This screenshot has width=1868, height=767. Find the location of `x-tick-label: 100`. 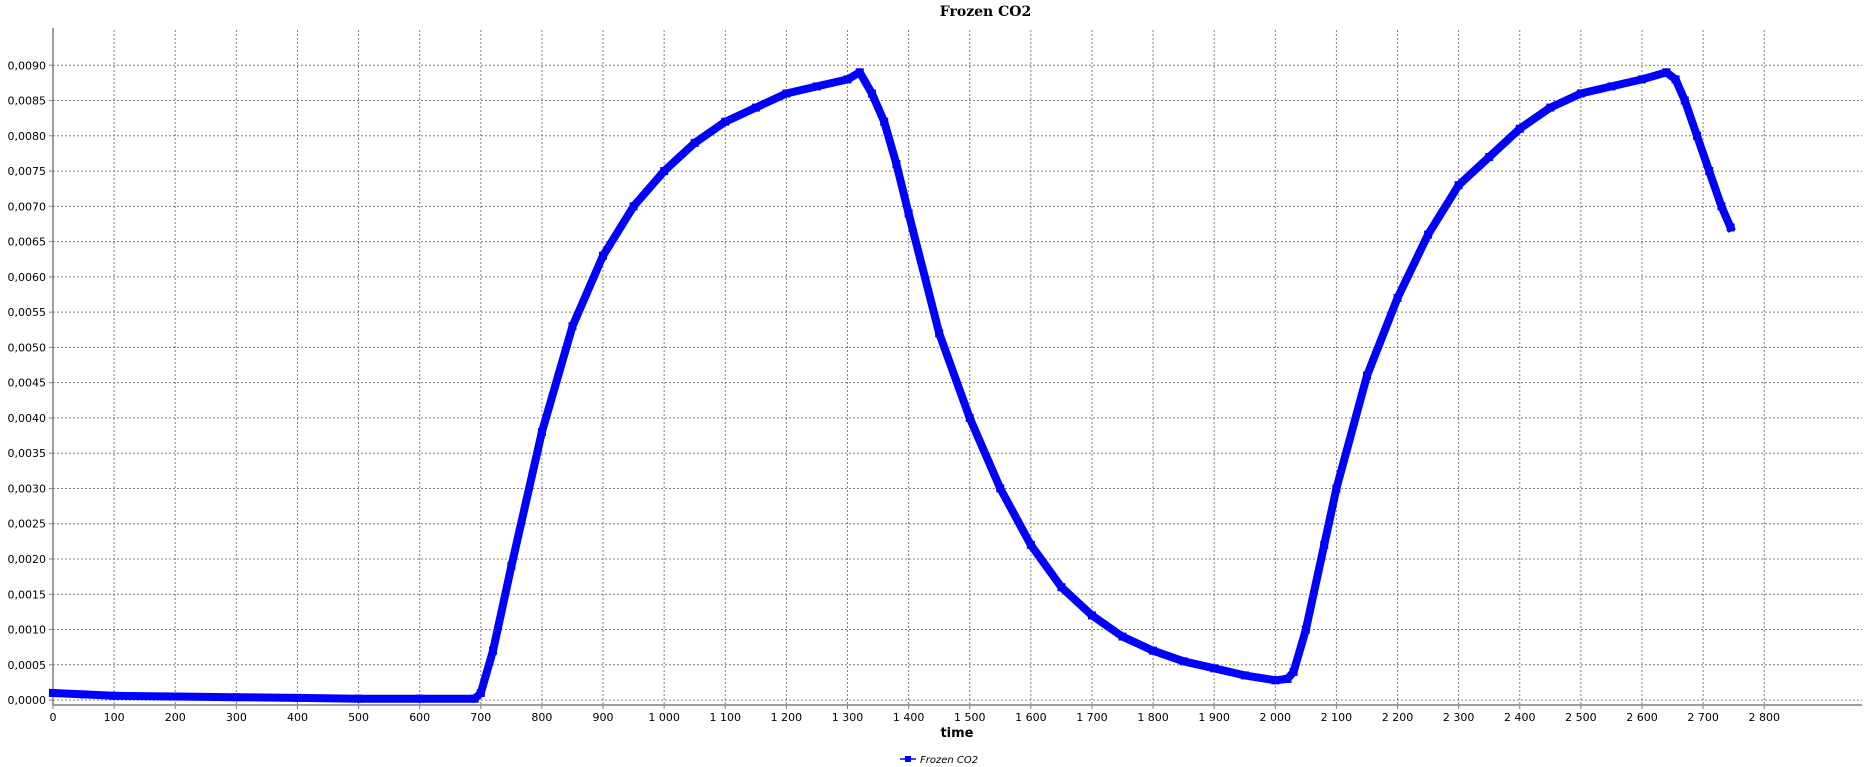

x-tick-label: 100 is located at coordinates (114, 717).